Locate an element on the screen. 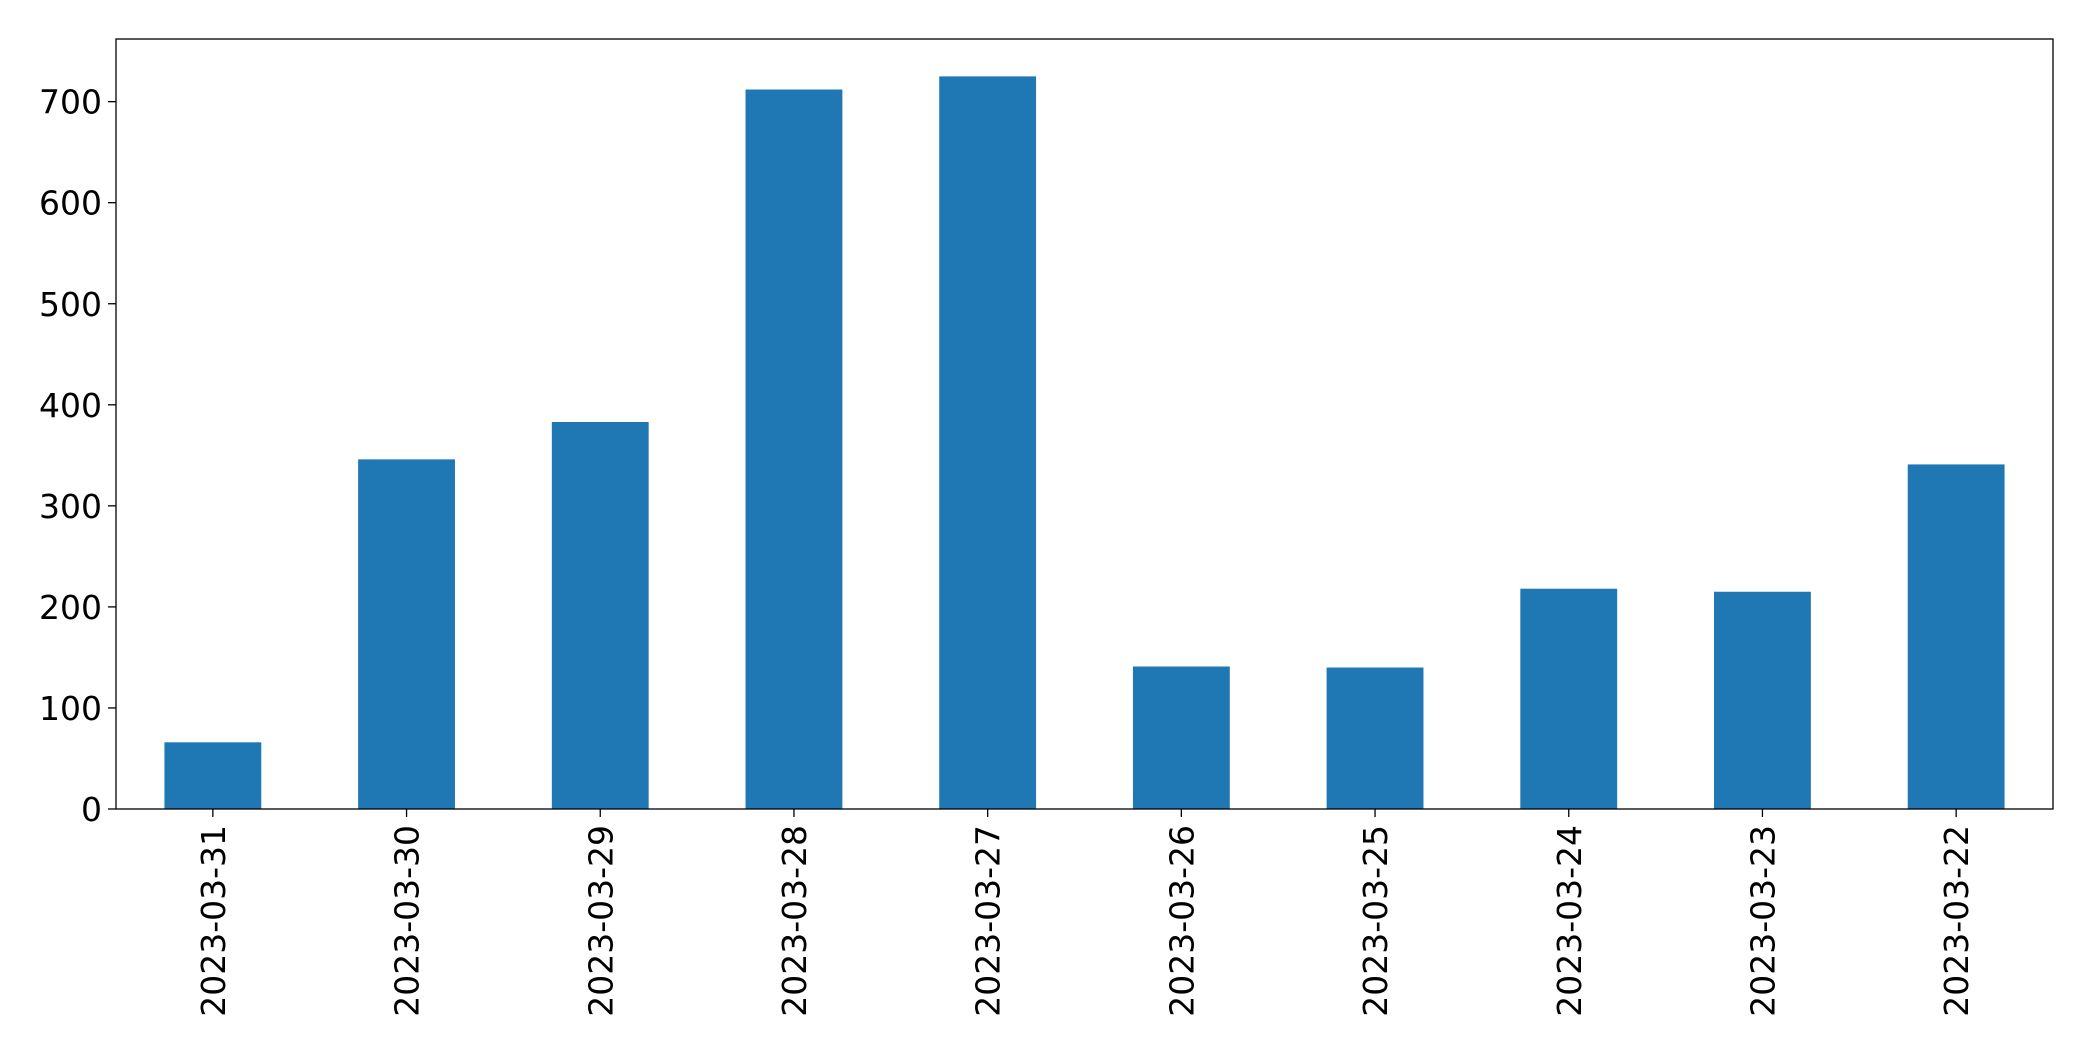 The width and height of the screenshot is (2093, 1061). x-tick-label: 2023-03-31 is located at coordinates (213, 921).